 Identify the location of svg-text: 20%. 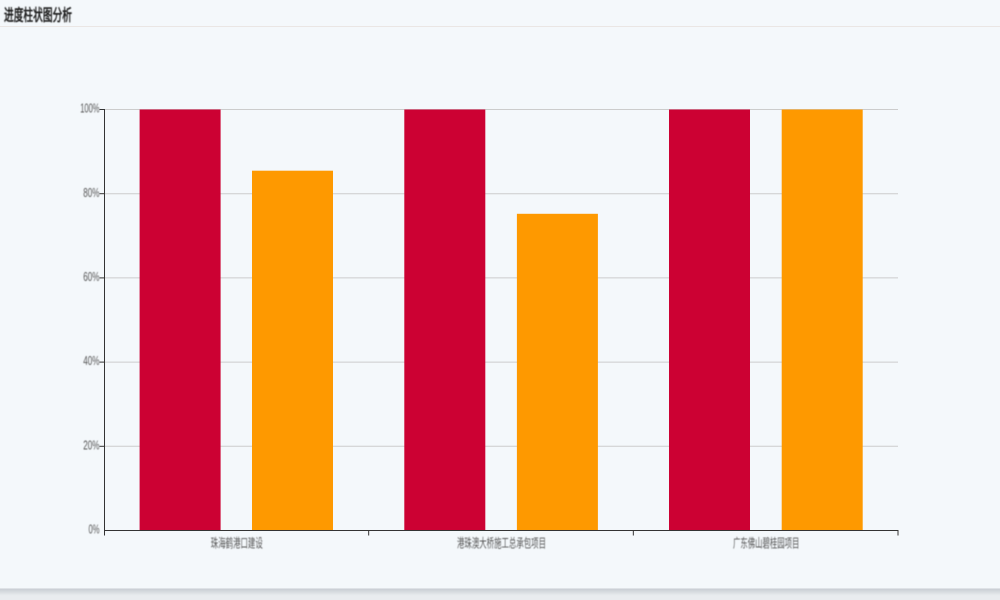
(91, 445).